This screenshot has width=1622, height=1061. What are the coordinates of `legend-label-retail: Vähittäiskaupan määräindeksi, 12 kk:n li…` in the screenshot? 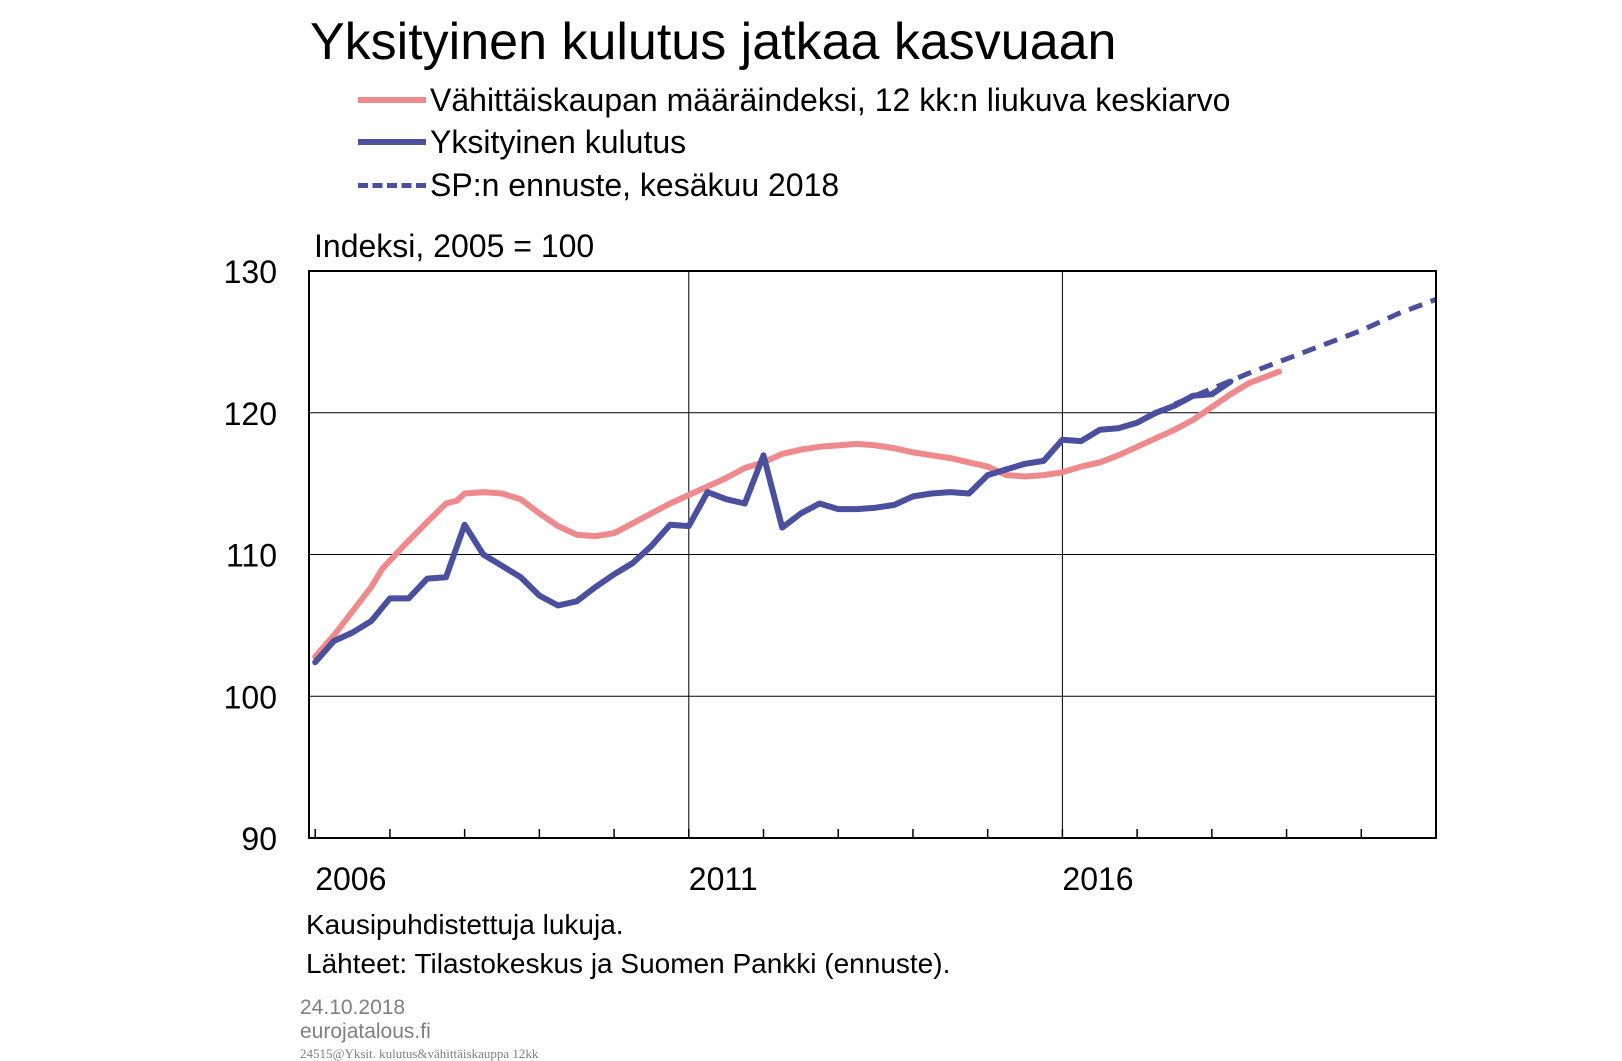 It's located at (830, 100).